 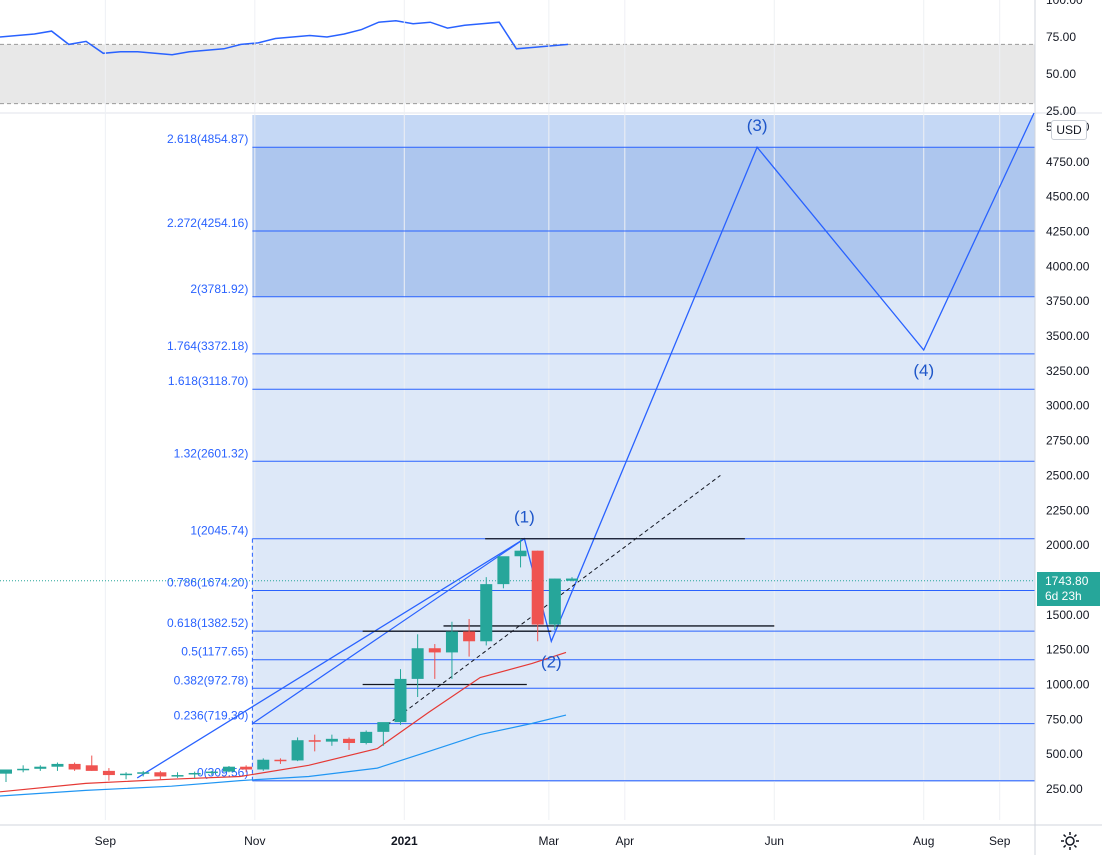 What do you see at coordinates (1068, 336) in the screenshot?
I see `price-tick-label: 3500.00` at bounding box center [1068, 336].